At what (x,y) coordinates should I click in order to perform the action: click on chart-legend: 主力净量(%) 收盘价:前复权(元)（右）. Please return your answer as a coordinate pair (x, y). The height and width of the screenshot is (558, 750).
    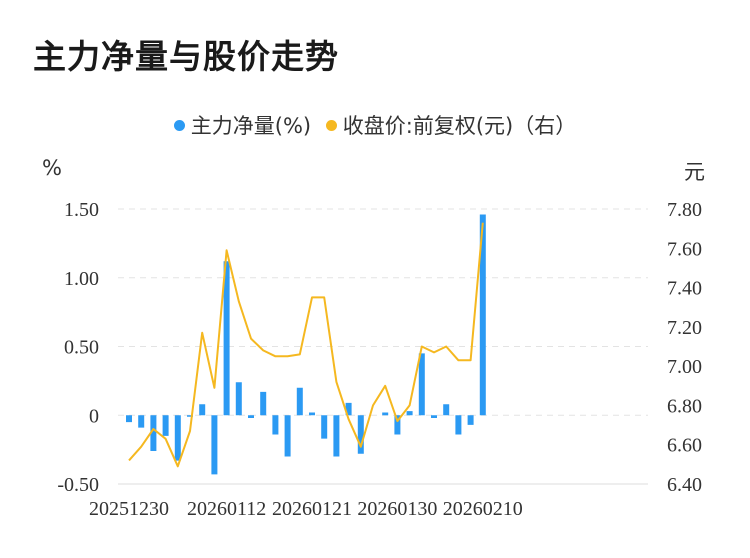
    Looking at the image, I should click on (375, 125).